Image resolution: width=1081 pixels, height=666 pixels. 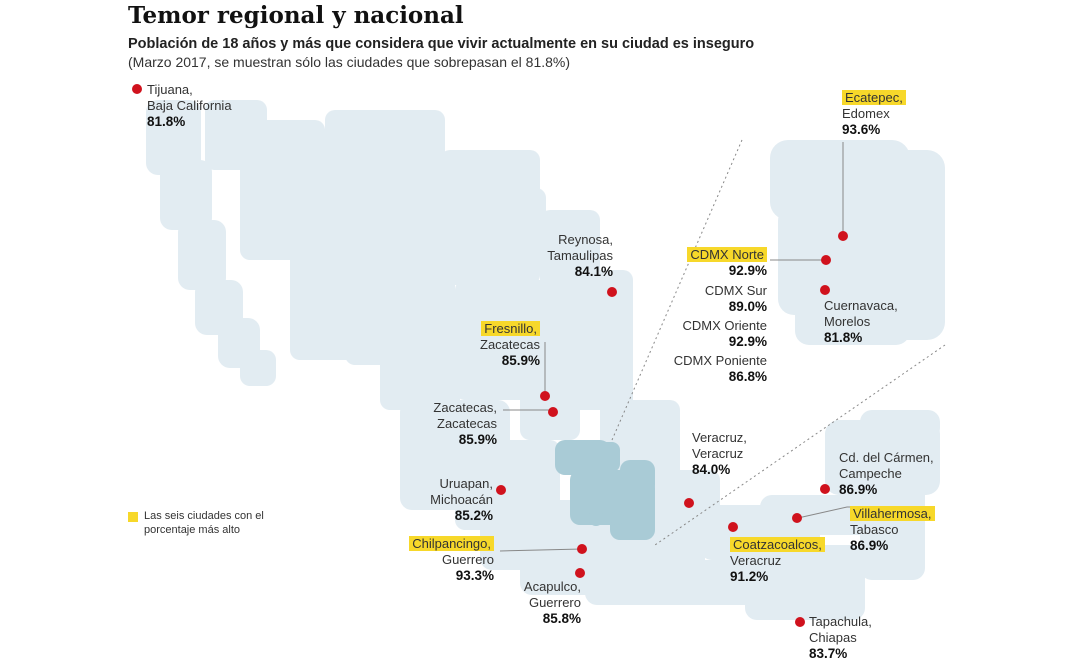 What do you see at coordinates (133, 517) in the screenshot?
I see `legend-swatch` at bounding box center [133, 517].